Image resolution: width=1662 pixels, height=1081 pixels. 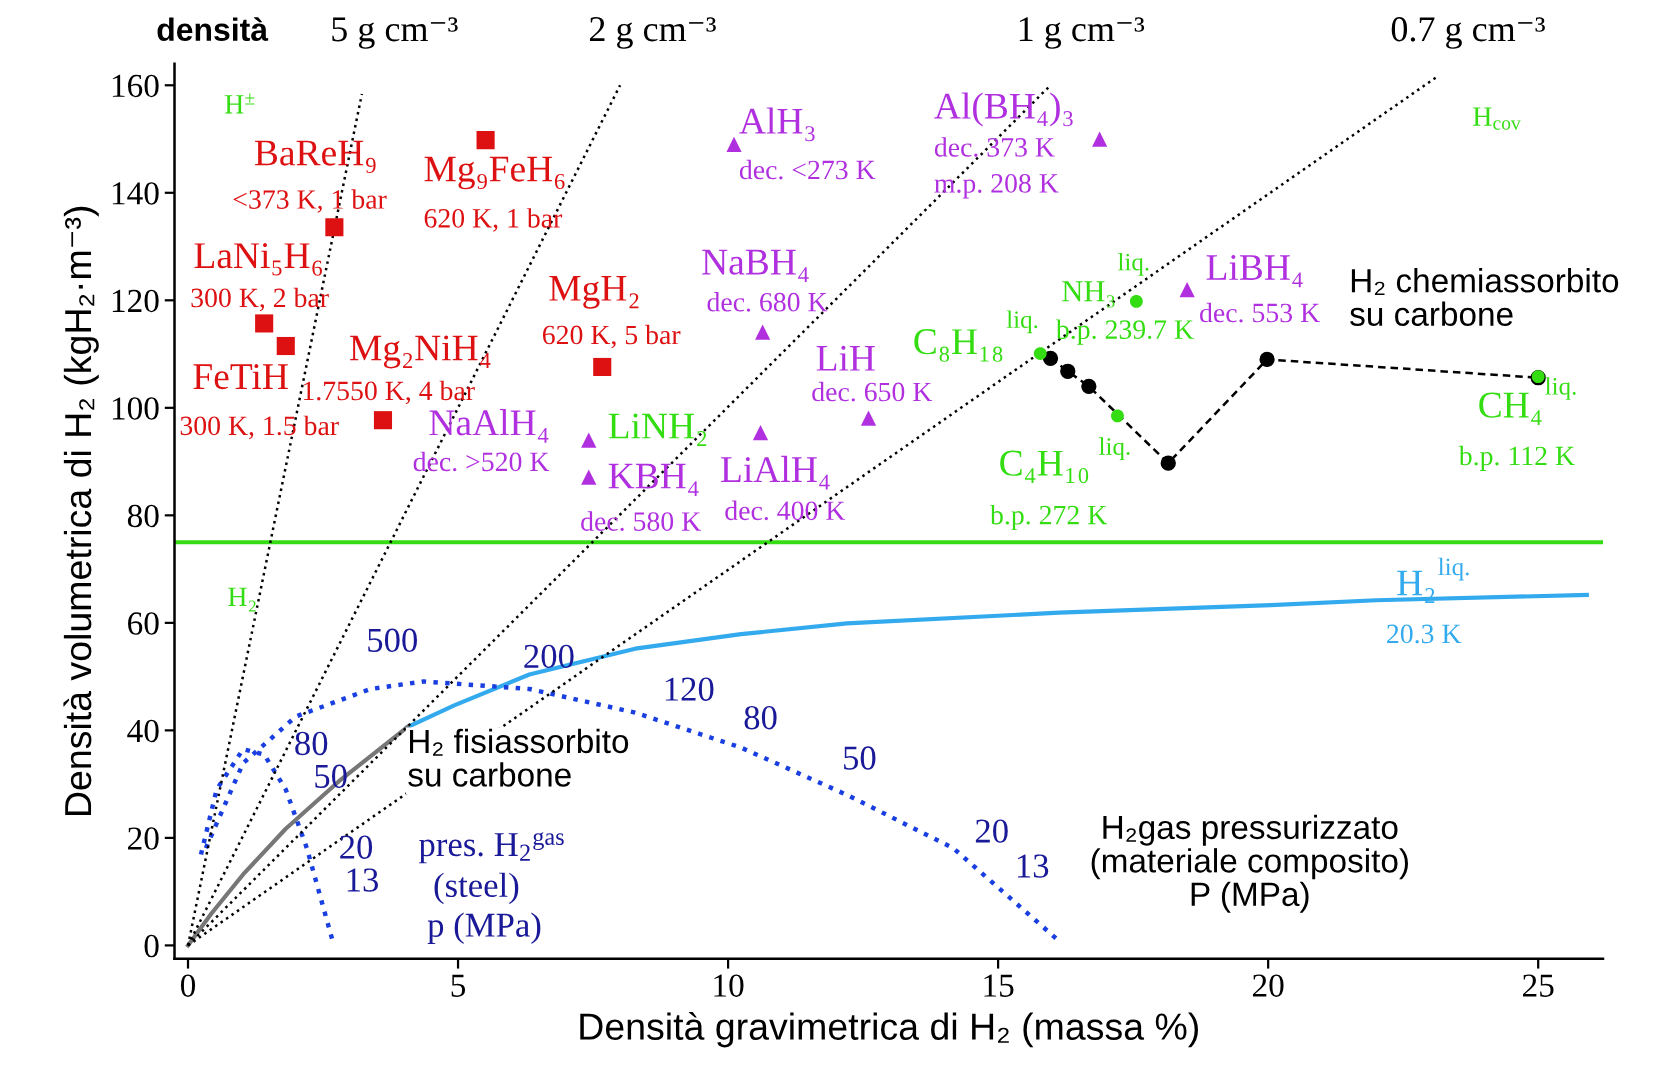 What do you see at coordinates (729, 985) in the screenshot?
I see `x-tick-label: 10` at bounding box center [729, 985].